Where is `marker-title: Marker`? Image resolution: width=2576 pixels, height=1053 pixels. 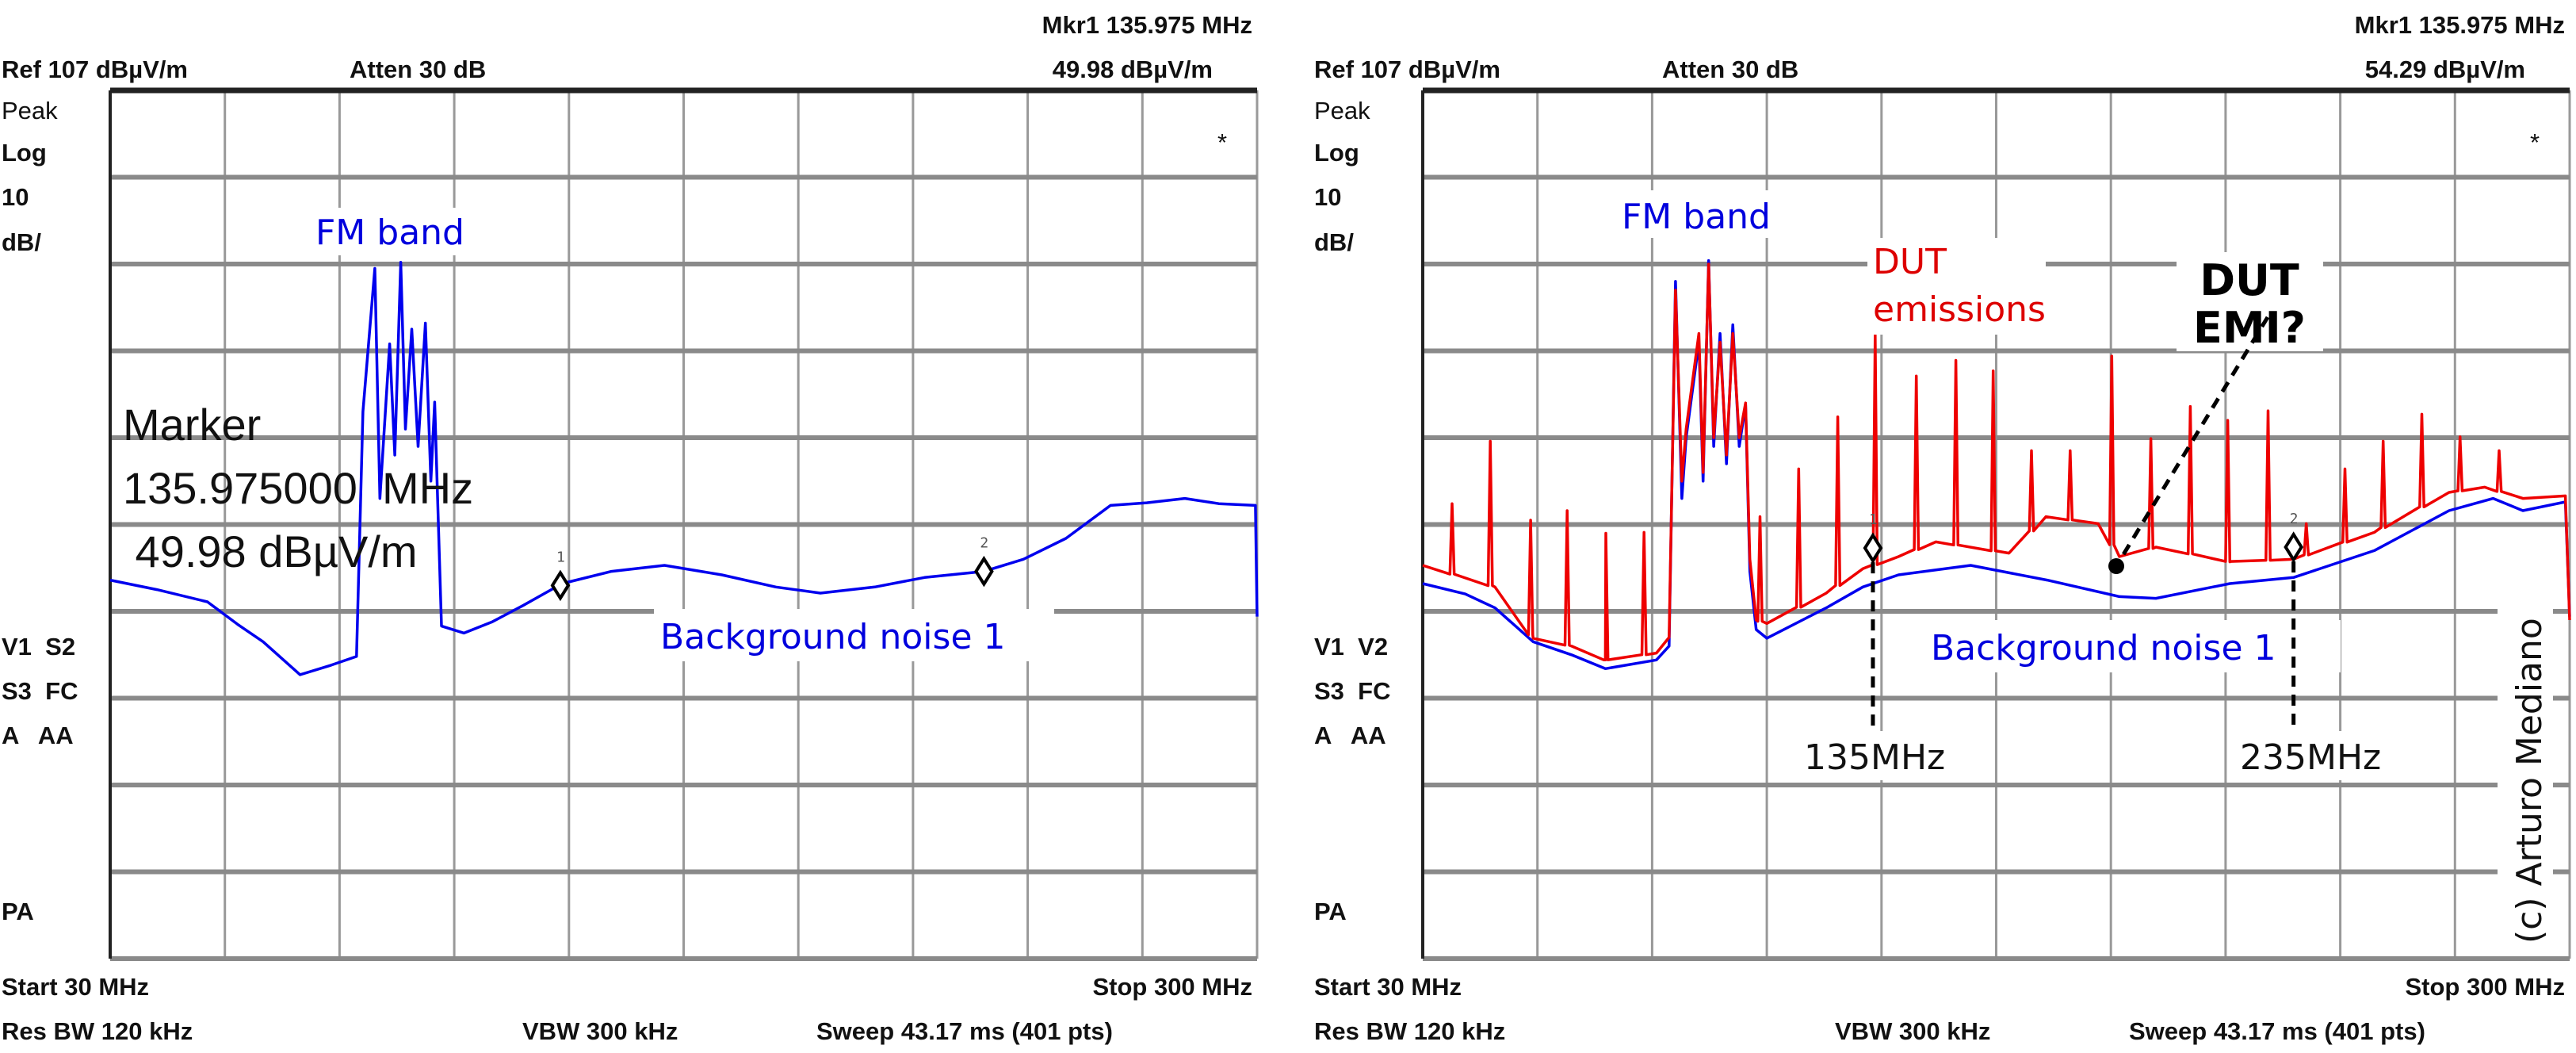 marker-title: Marker is located at coordinates (192, 425).